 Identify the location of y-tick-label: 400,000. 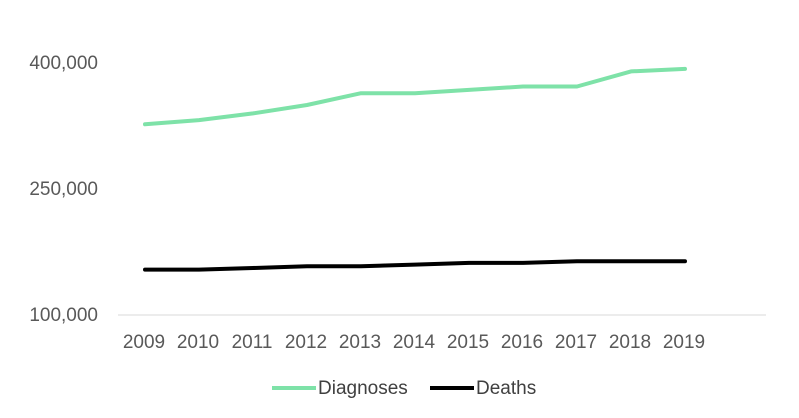
(63, 63).